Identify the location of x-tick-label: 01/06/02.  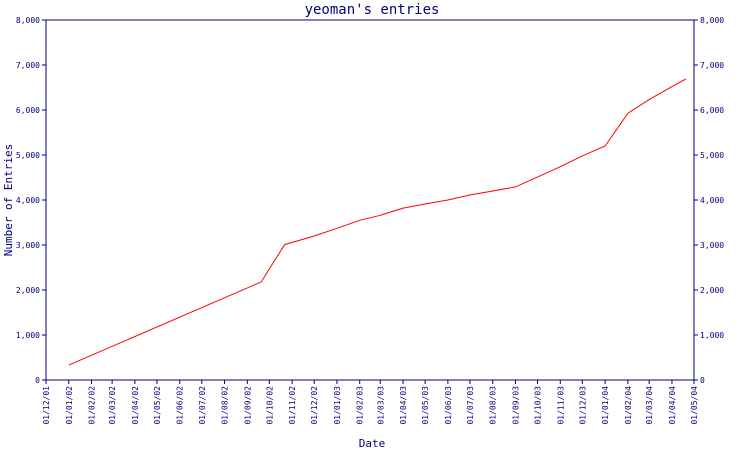
(180, 405).